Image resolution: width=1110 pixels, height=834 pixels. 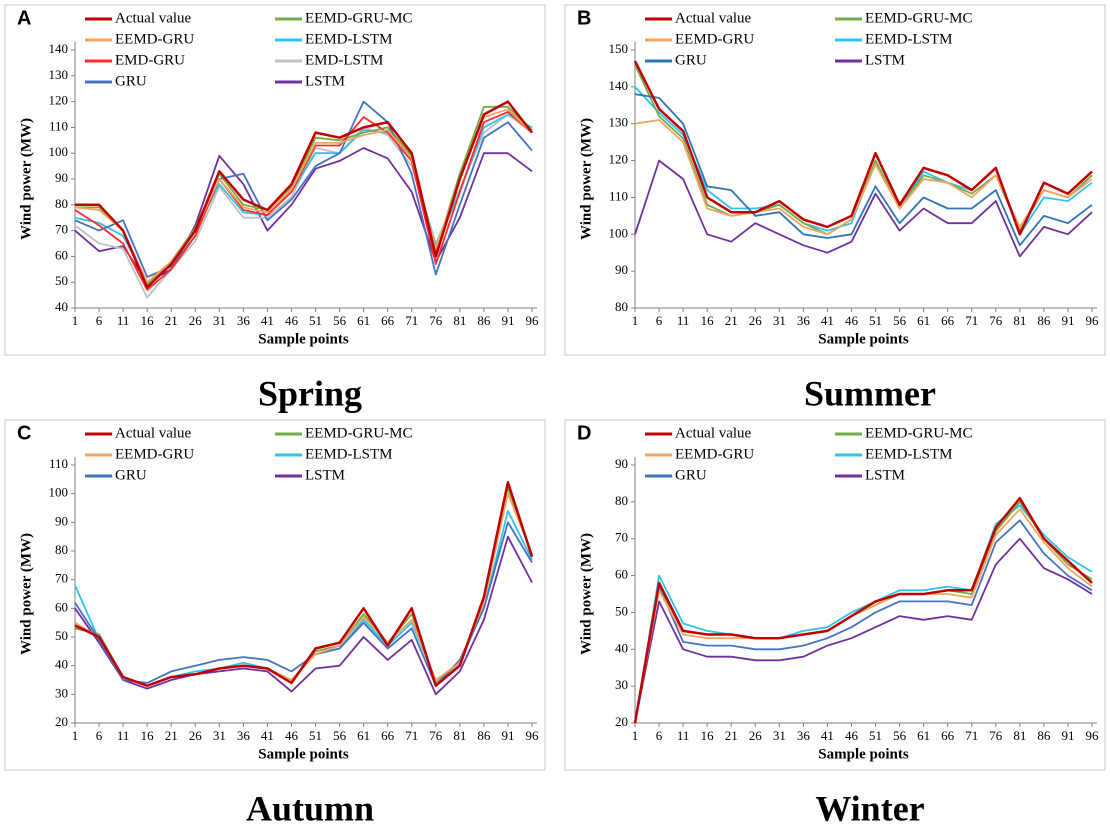 What do you see at coordinates (340, 320) in the screenshot?
I see `x-tick-label: 56` at bounding box center [340, 320].